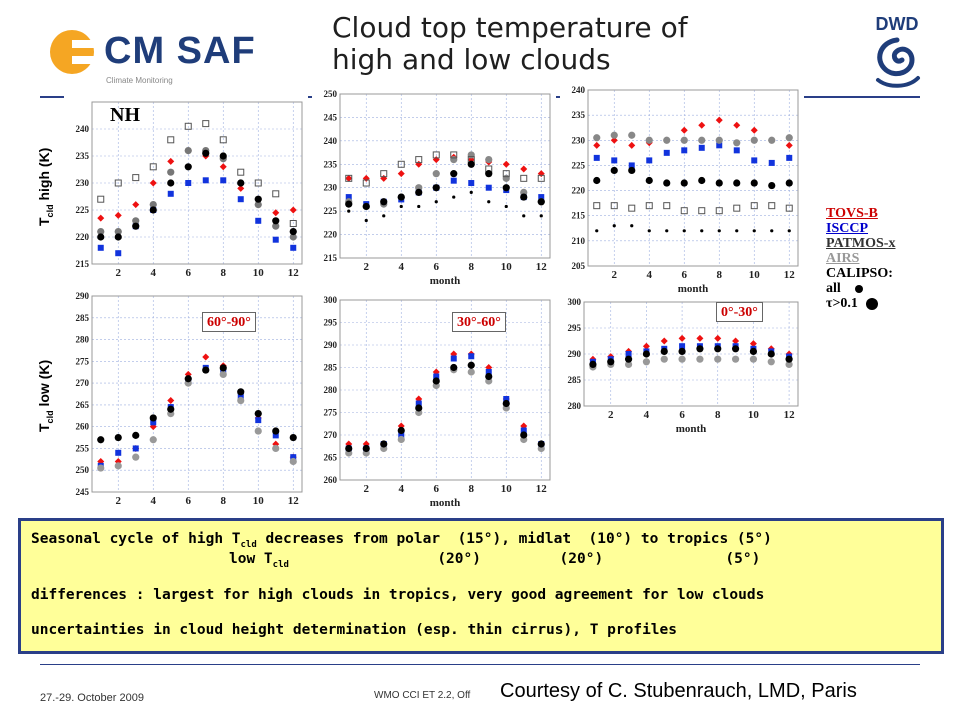 This screenshot has width=960, height=720. Describe the element at coordinates (575, 380) in the screenshot. I see `y-tick-label: 285` at that location.